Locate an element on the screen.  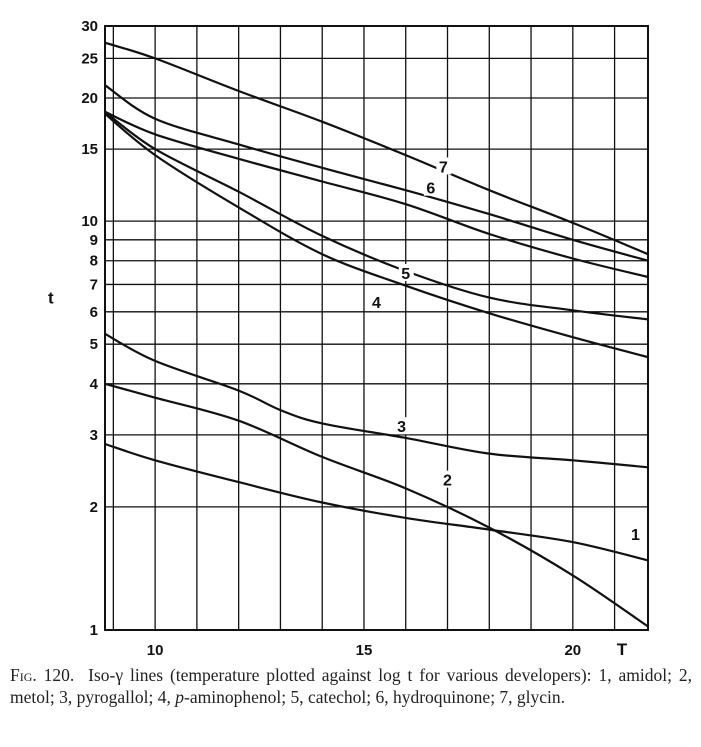
curve-label-2: 2 is located at coordinates (447, 481).